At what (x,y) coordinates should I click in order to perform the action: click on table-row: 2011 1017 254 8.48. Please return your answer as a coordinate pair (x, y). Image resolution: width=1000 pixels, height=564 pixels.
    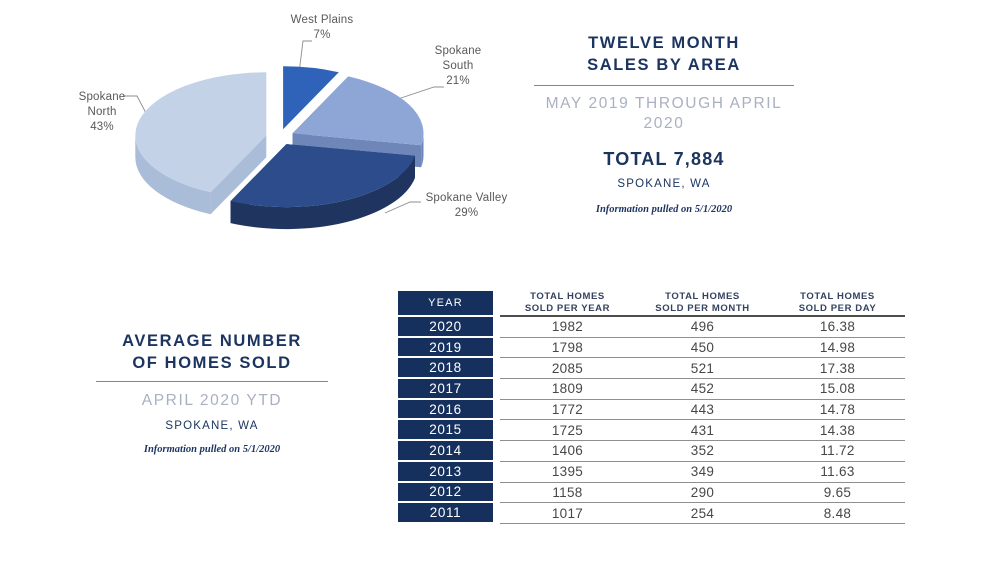
    Looking at the image, I should click on (651, 513).